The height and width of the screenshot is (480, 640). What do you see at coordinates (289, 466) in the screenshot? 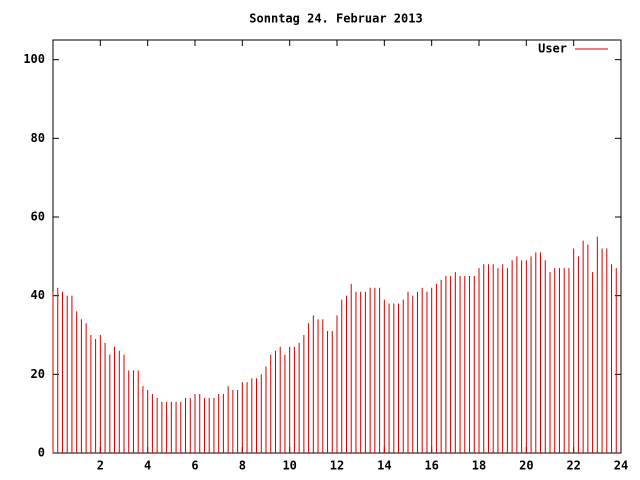
I see `x-tick-label: 10` at bounding box center [289, 466].